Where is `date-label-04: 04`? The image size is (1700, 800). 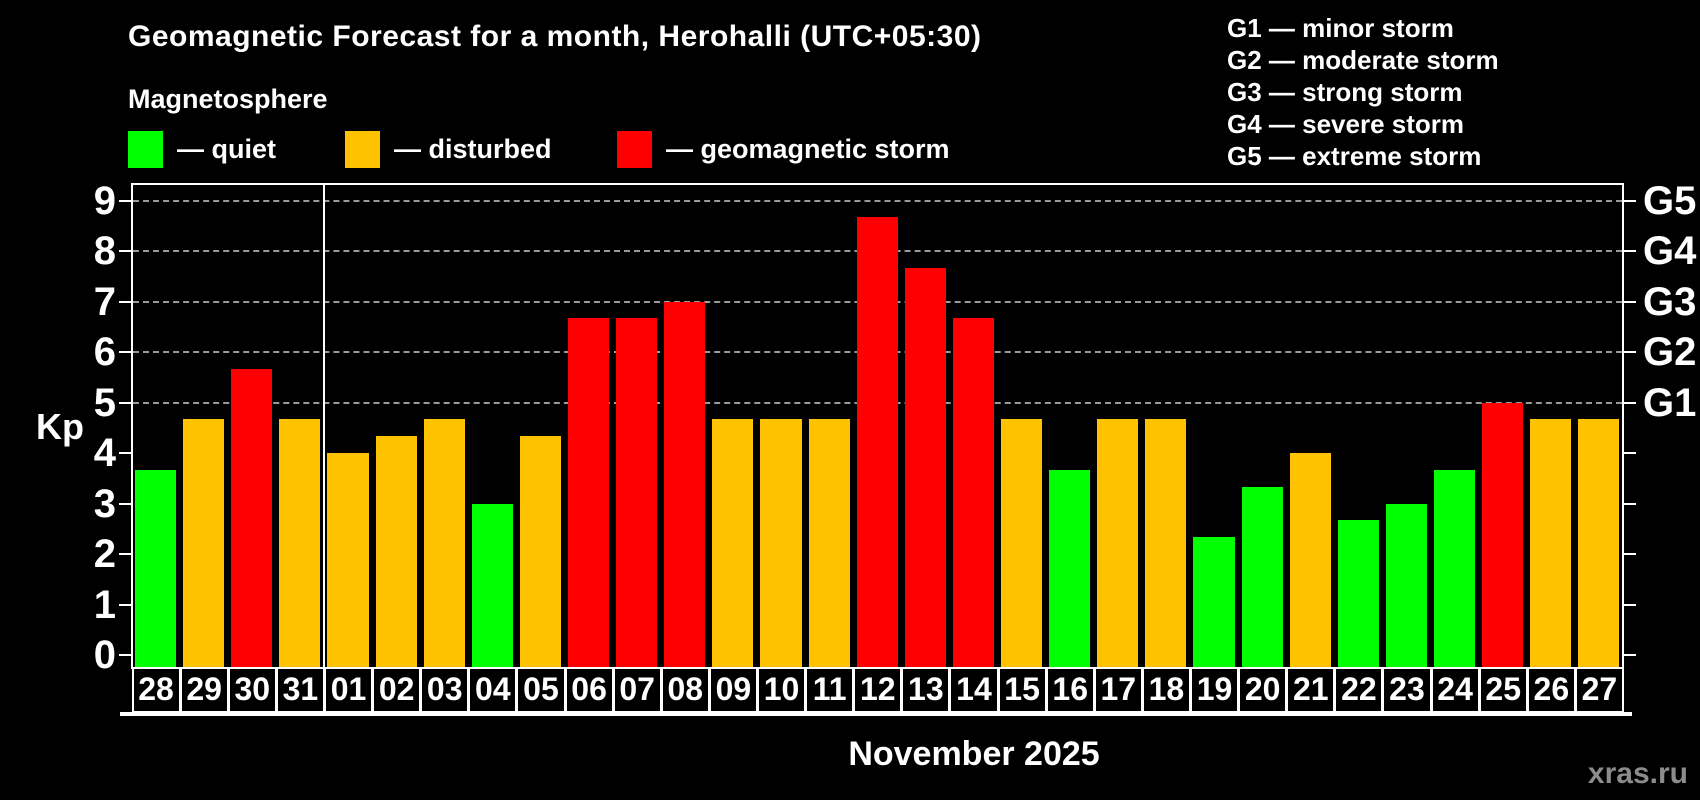 date-label-04: 04 is located at coordinates (493, 690).